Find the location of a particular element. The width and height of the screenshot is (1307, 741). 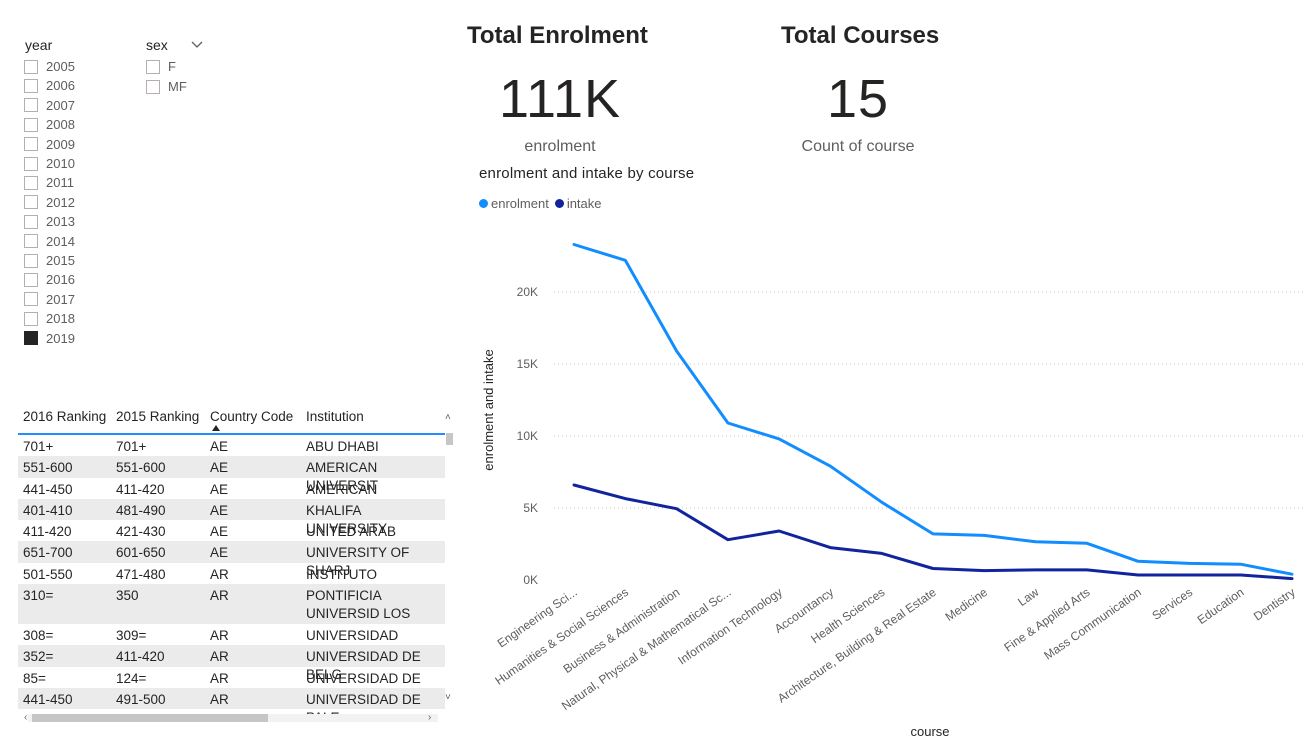

year-slicer-item: 2008 is located at coordinates (49, 124).